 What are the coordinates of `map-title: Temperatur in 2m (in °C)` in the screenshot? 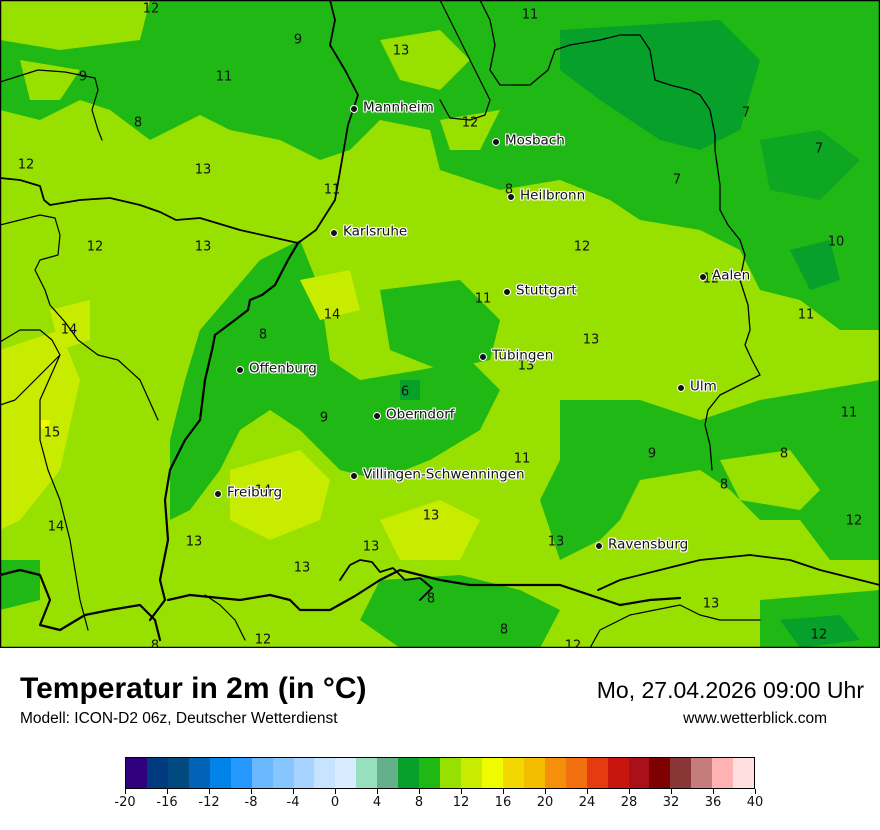 It's located at (193, 688).